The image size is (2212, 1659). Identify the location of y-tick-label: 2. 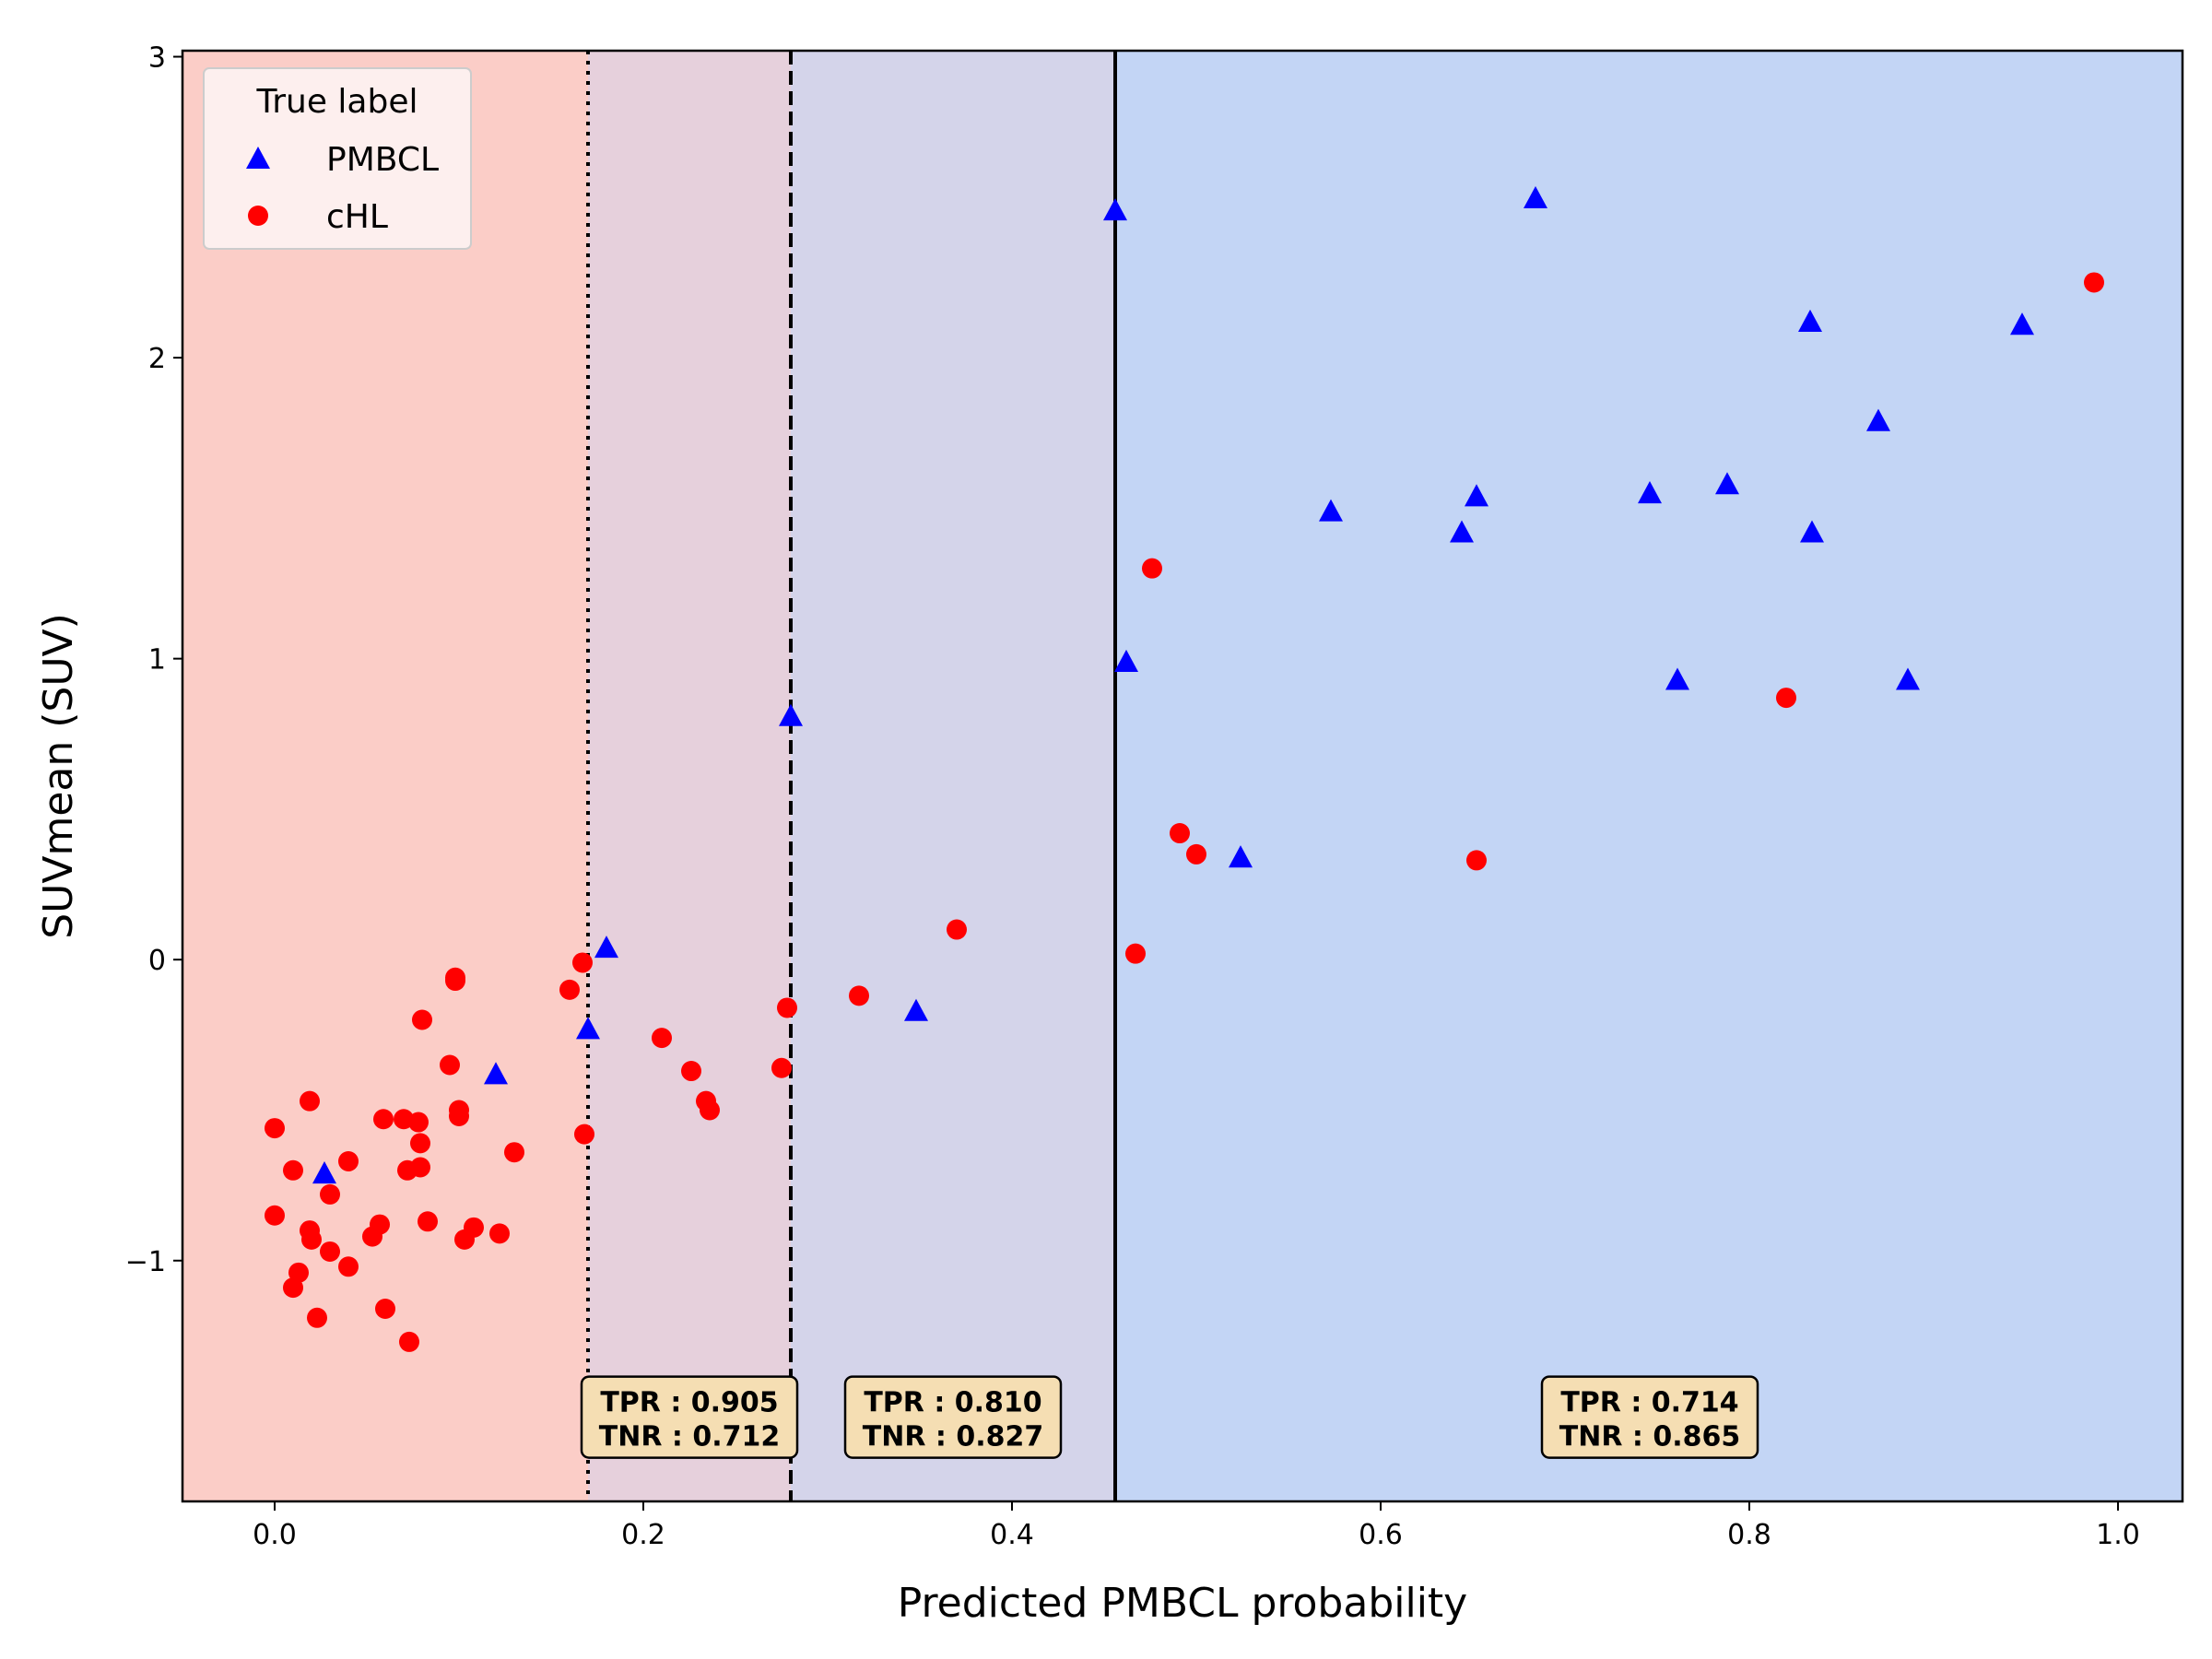
(157, 359).